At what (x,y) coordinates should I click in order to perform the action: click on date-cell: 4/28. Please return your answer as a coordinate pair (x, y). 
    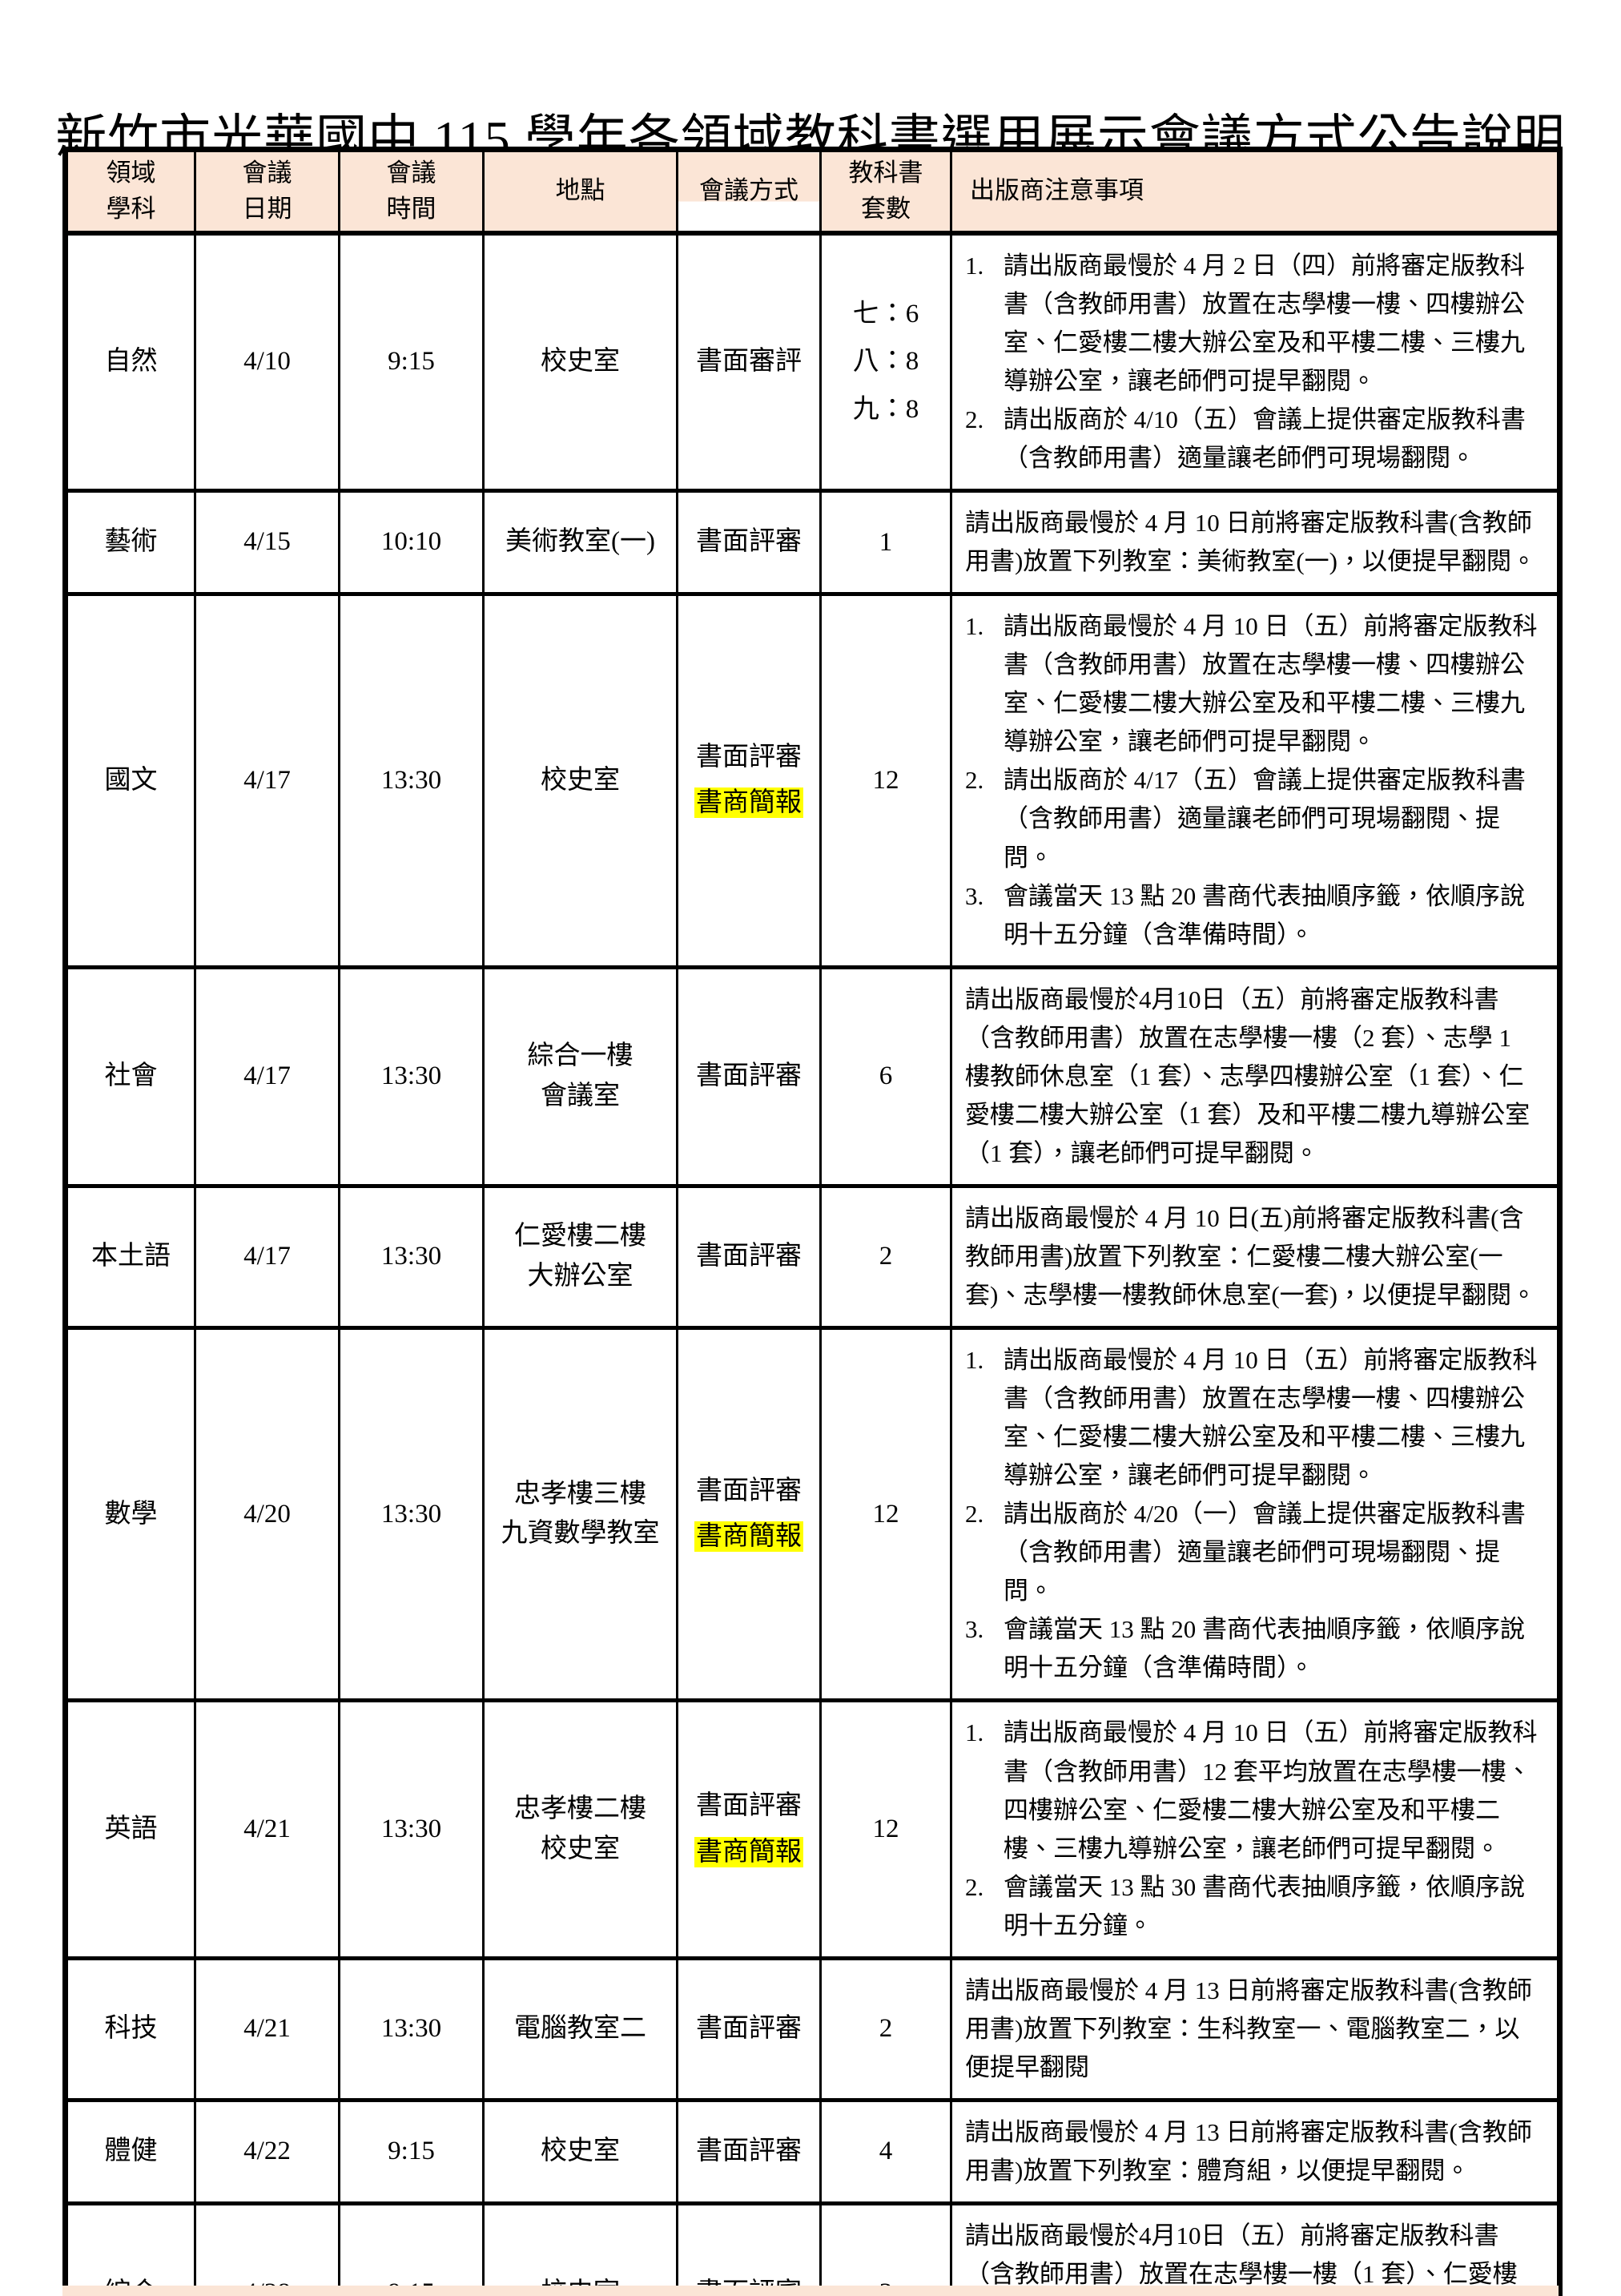
    Looking at the image, I should click on (267, 2248).